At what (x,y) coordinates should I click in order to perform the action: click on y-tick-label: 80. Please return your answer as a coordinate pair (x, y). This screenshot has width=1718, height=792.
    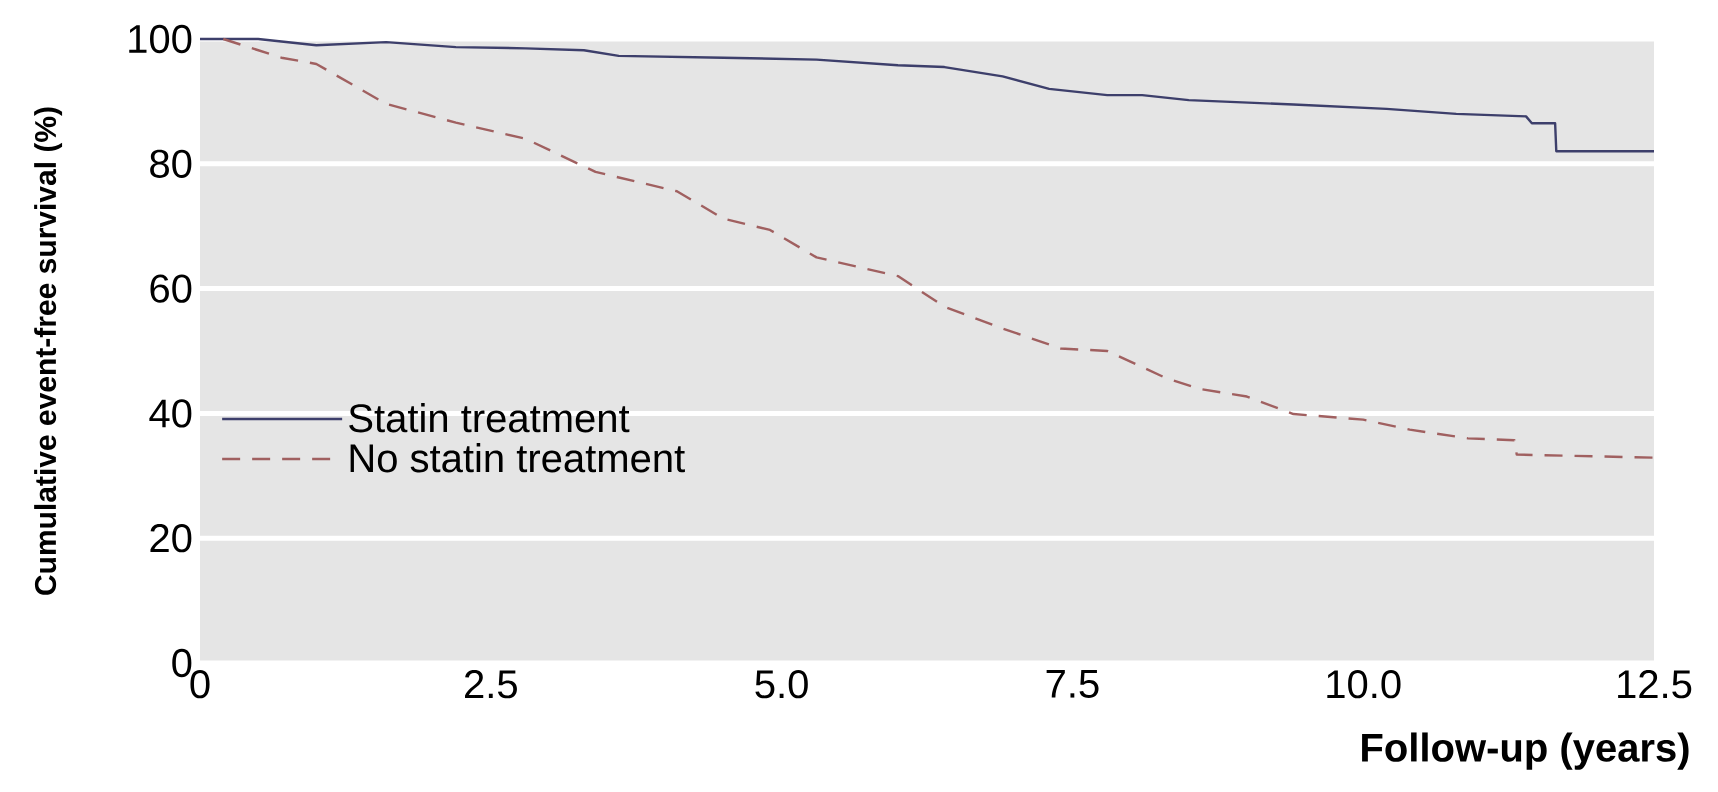
    Looking at the image, I should click on (171, 163).